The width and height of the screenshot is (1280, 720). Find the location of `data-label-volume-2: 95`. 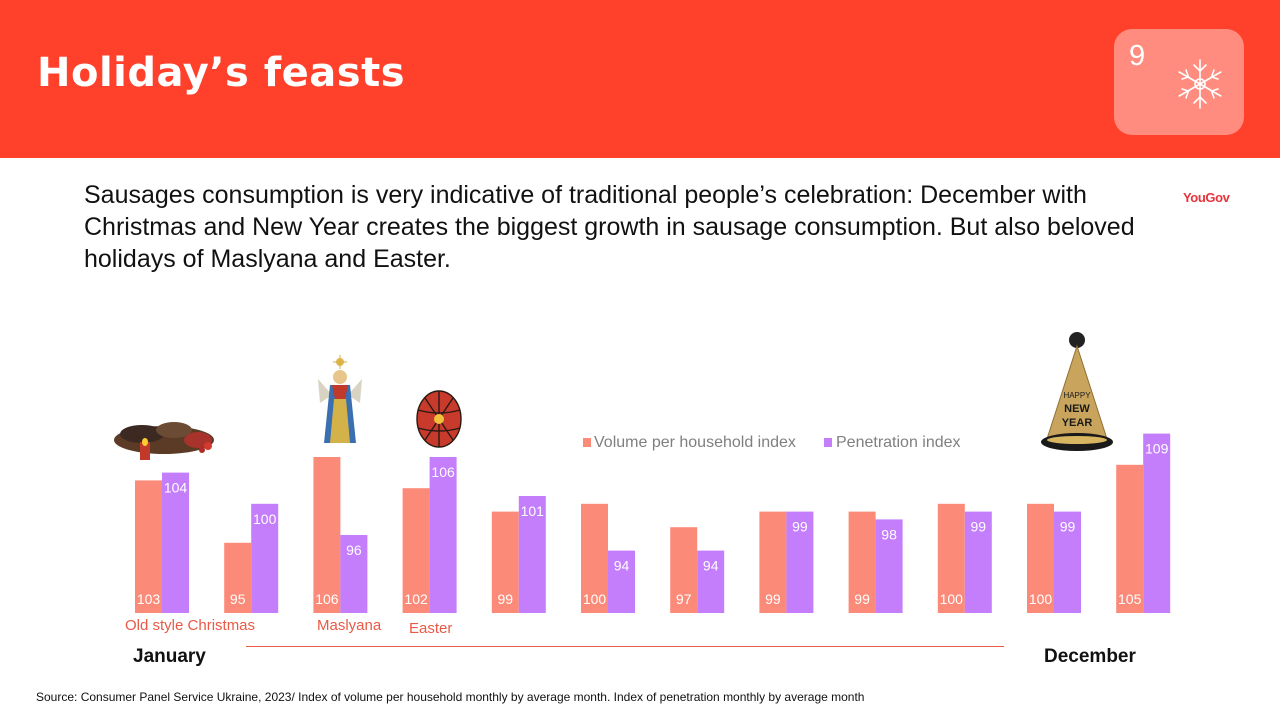

data-label-volume-2: 95 is located at coordinates (238, 599).